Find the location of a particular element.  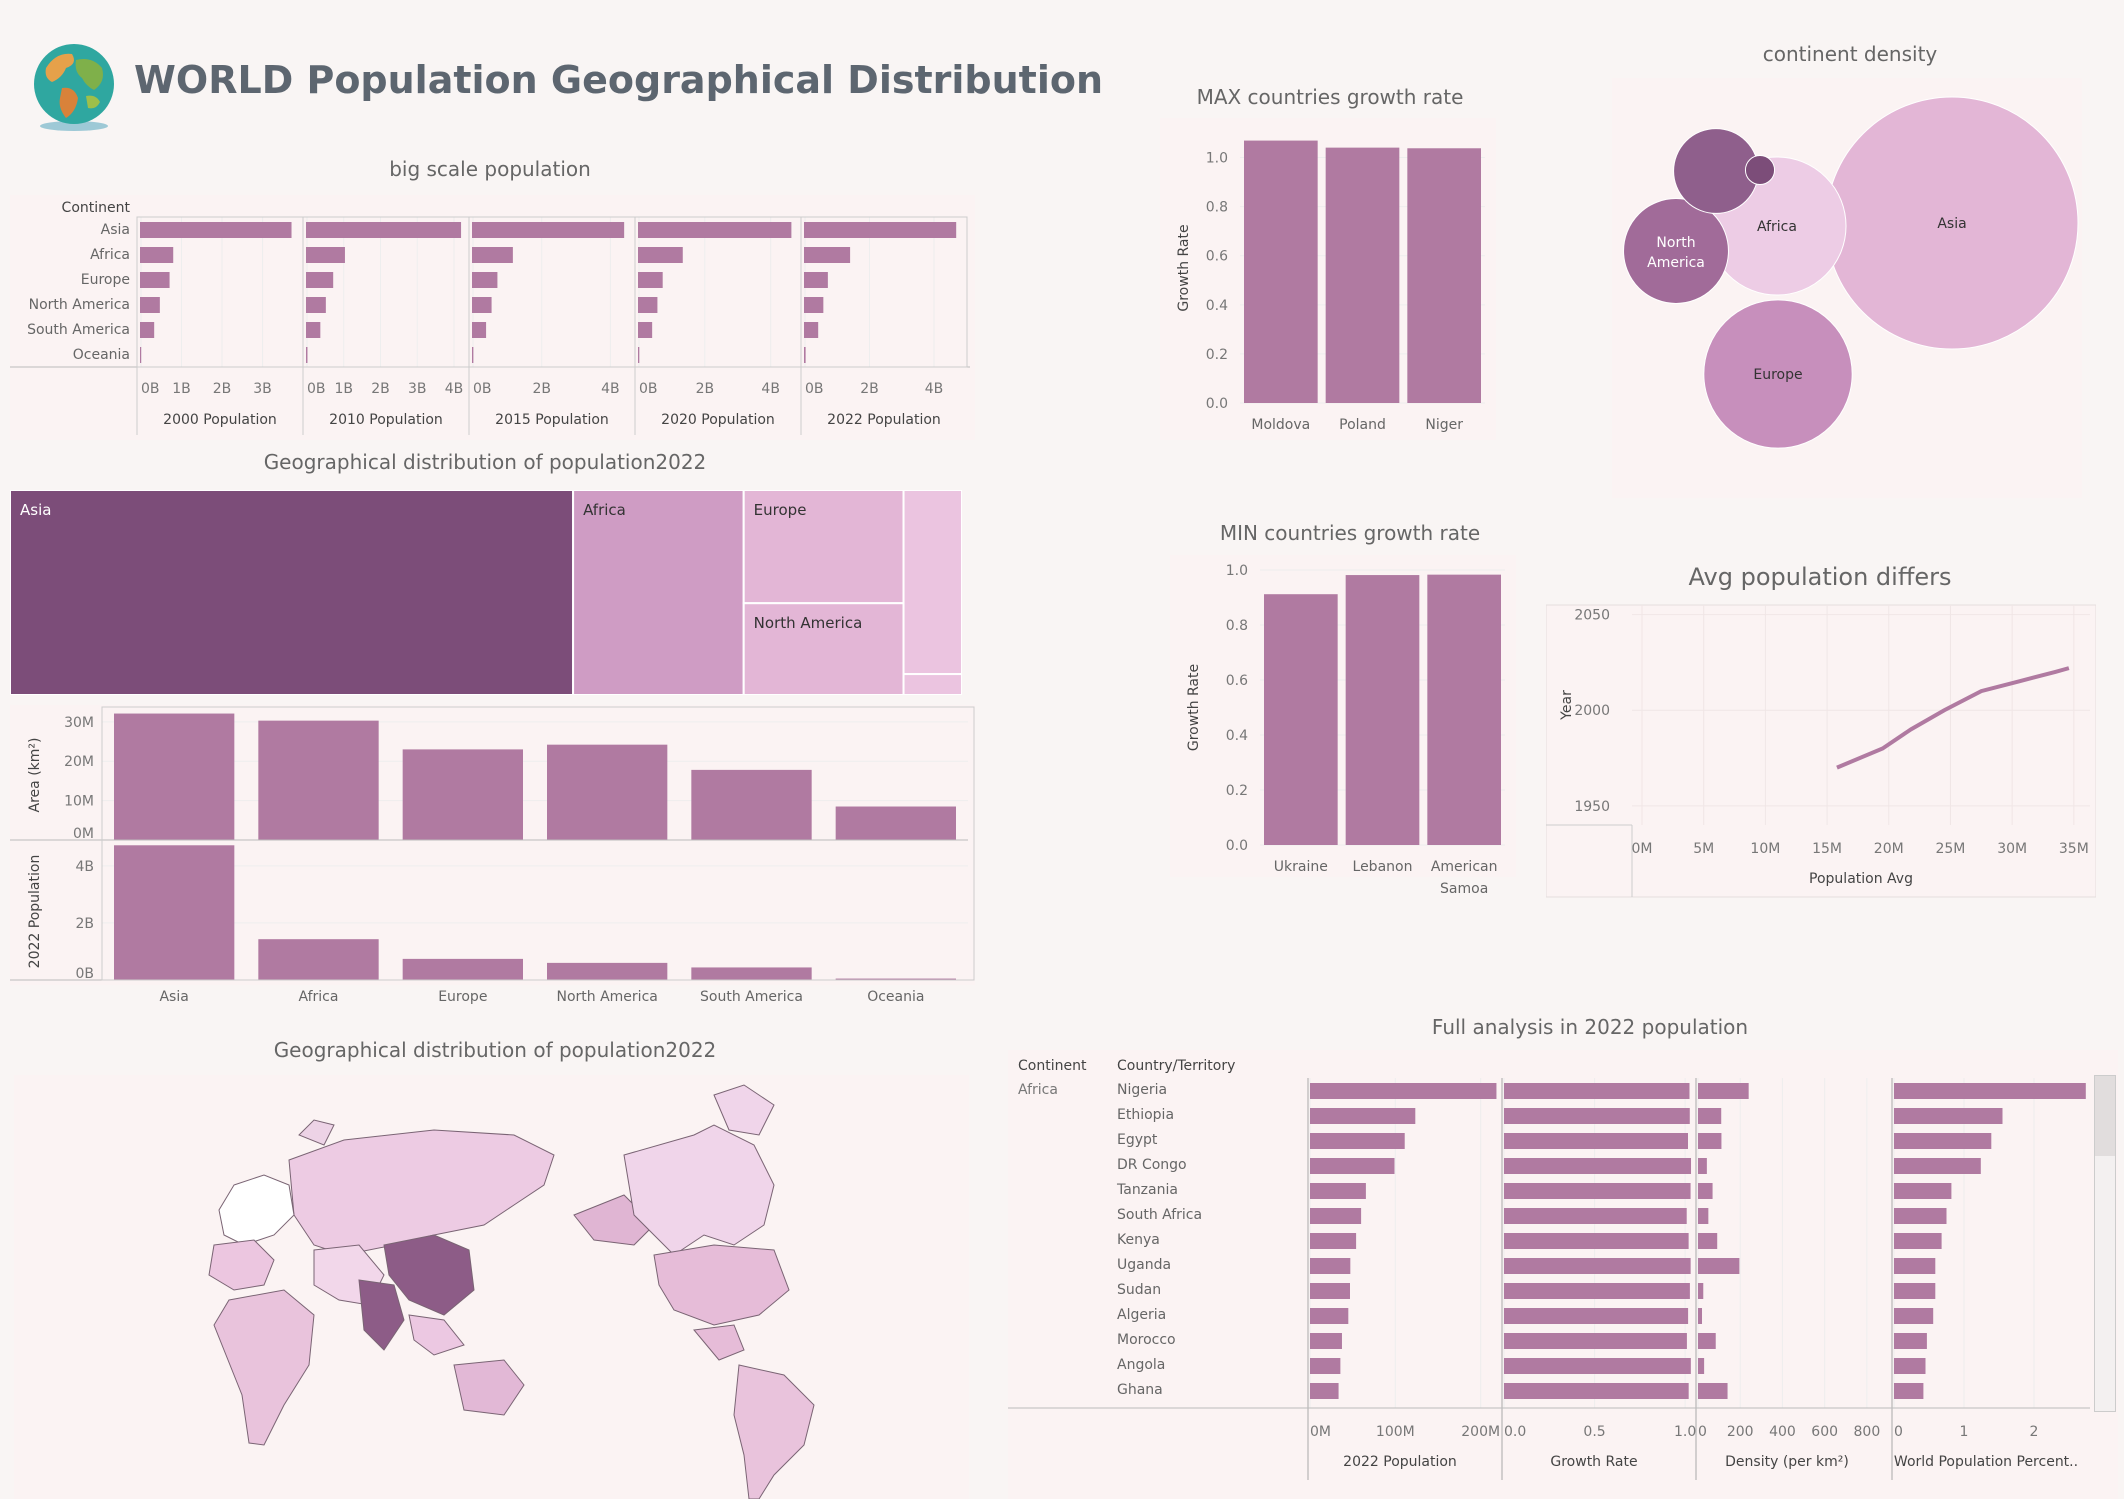

table-scrollbar-thumb is located at coordinates (2105, 1116).